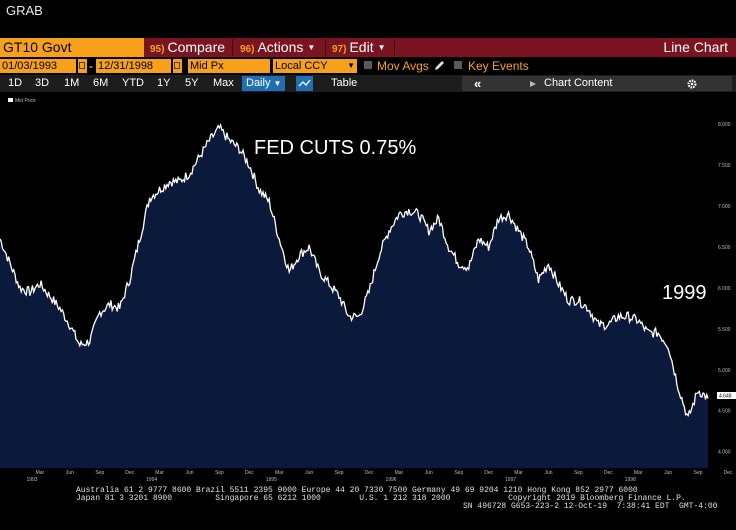  I want to click on y-tick-label: 5.000, so click(724, 371).